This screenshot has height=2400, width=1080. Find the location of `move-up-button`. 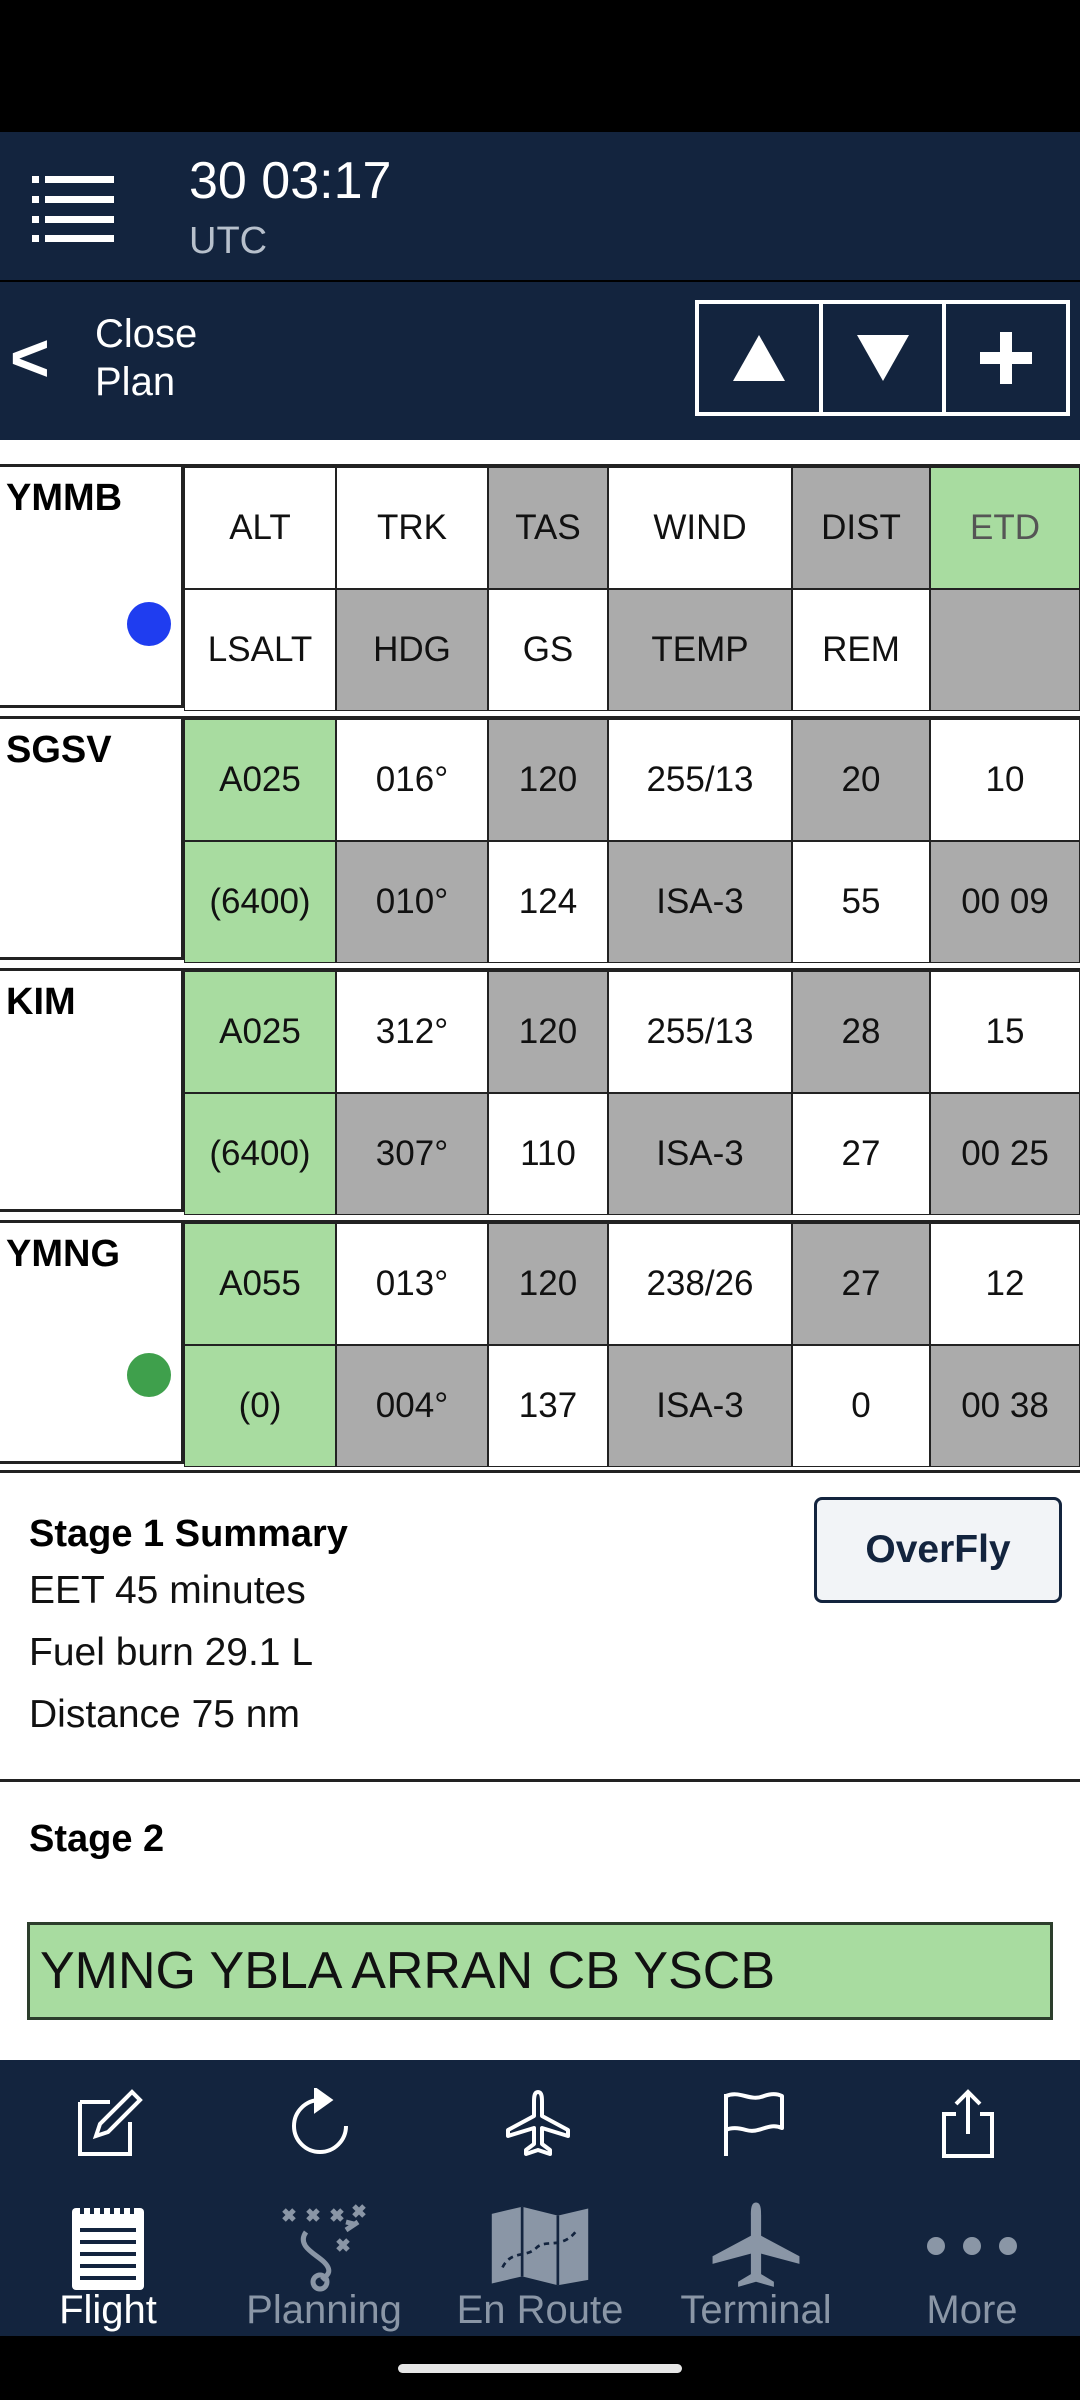

move-up-button is located at coordinates (761, 358).